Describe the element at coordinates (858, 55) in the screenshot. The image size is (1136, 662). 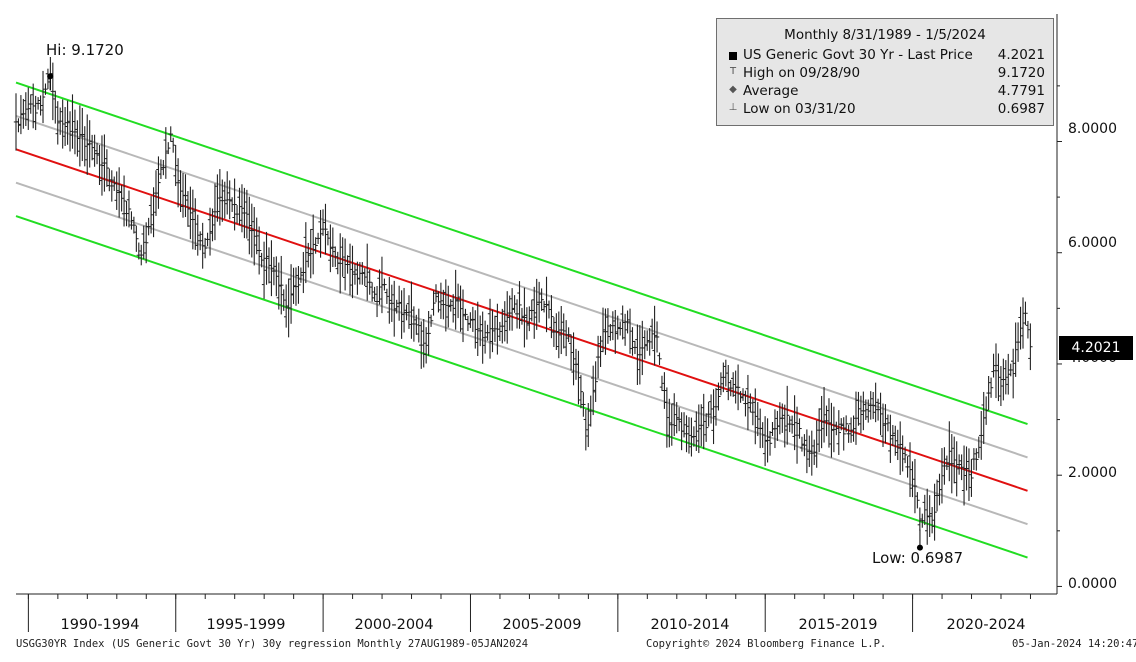
I see `legend-label: US Generic Govt 30 Yr - Last Price` at that location.